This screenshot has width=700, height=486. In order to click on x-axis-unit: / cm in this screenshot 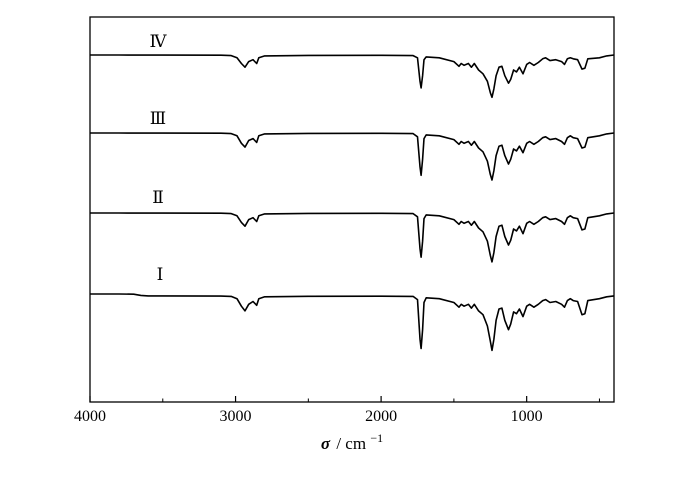, I will do `click(351, 443)`.